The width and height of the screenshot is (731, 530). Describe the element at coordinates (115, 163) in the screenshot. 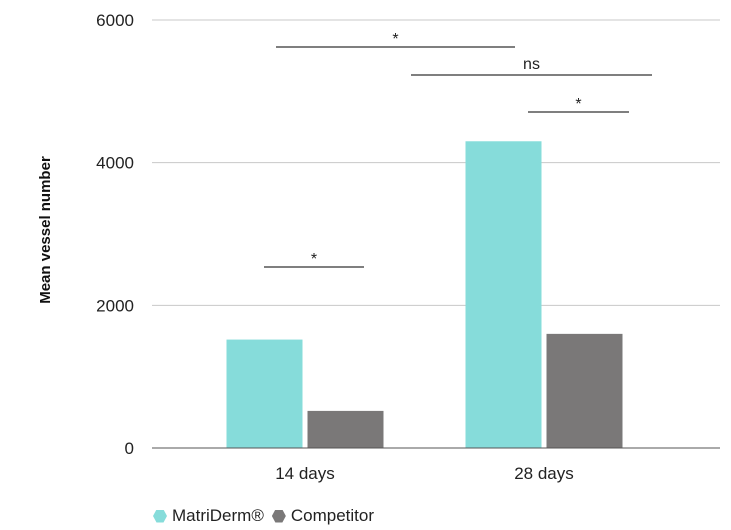

I see `y-tick-label: 4000` at that location.